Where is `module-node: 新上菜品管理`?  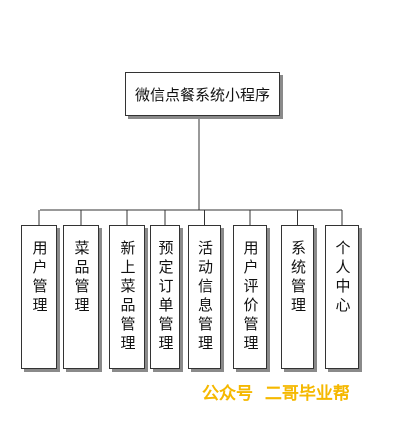
module-node: 新上菜品管理 is located at coordinates (127, 297).